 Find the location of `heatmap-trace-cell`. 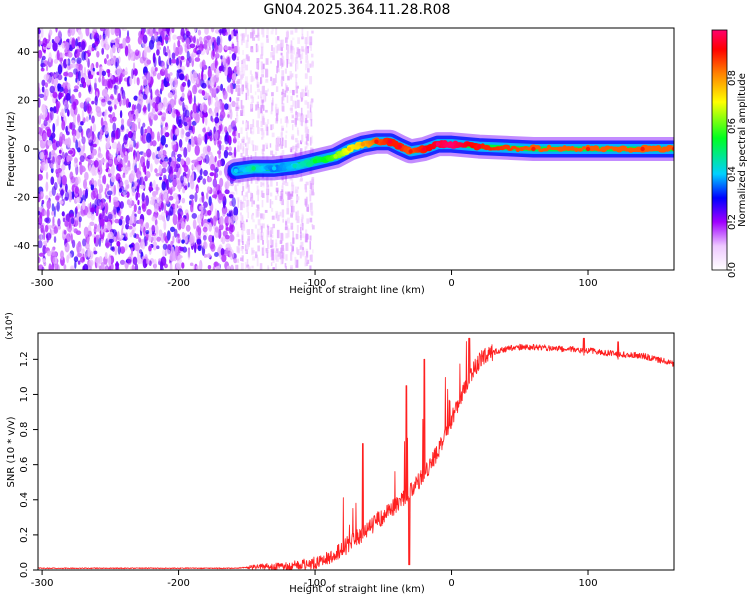

heatmap-trace-cell is located at coordinates (545, 149).